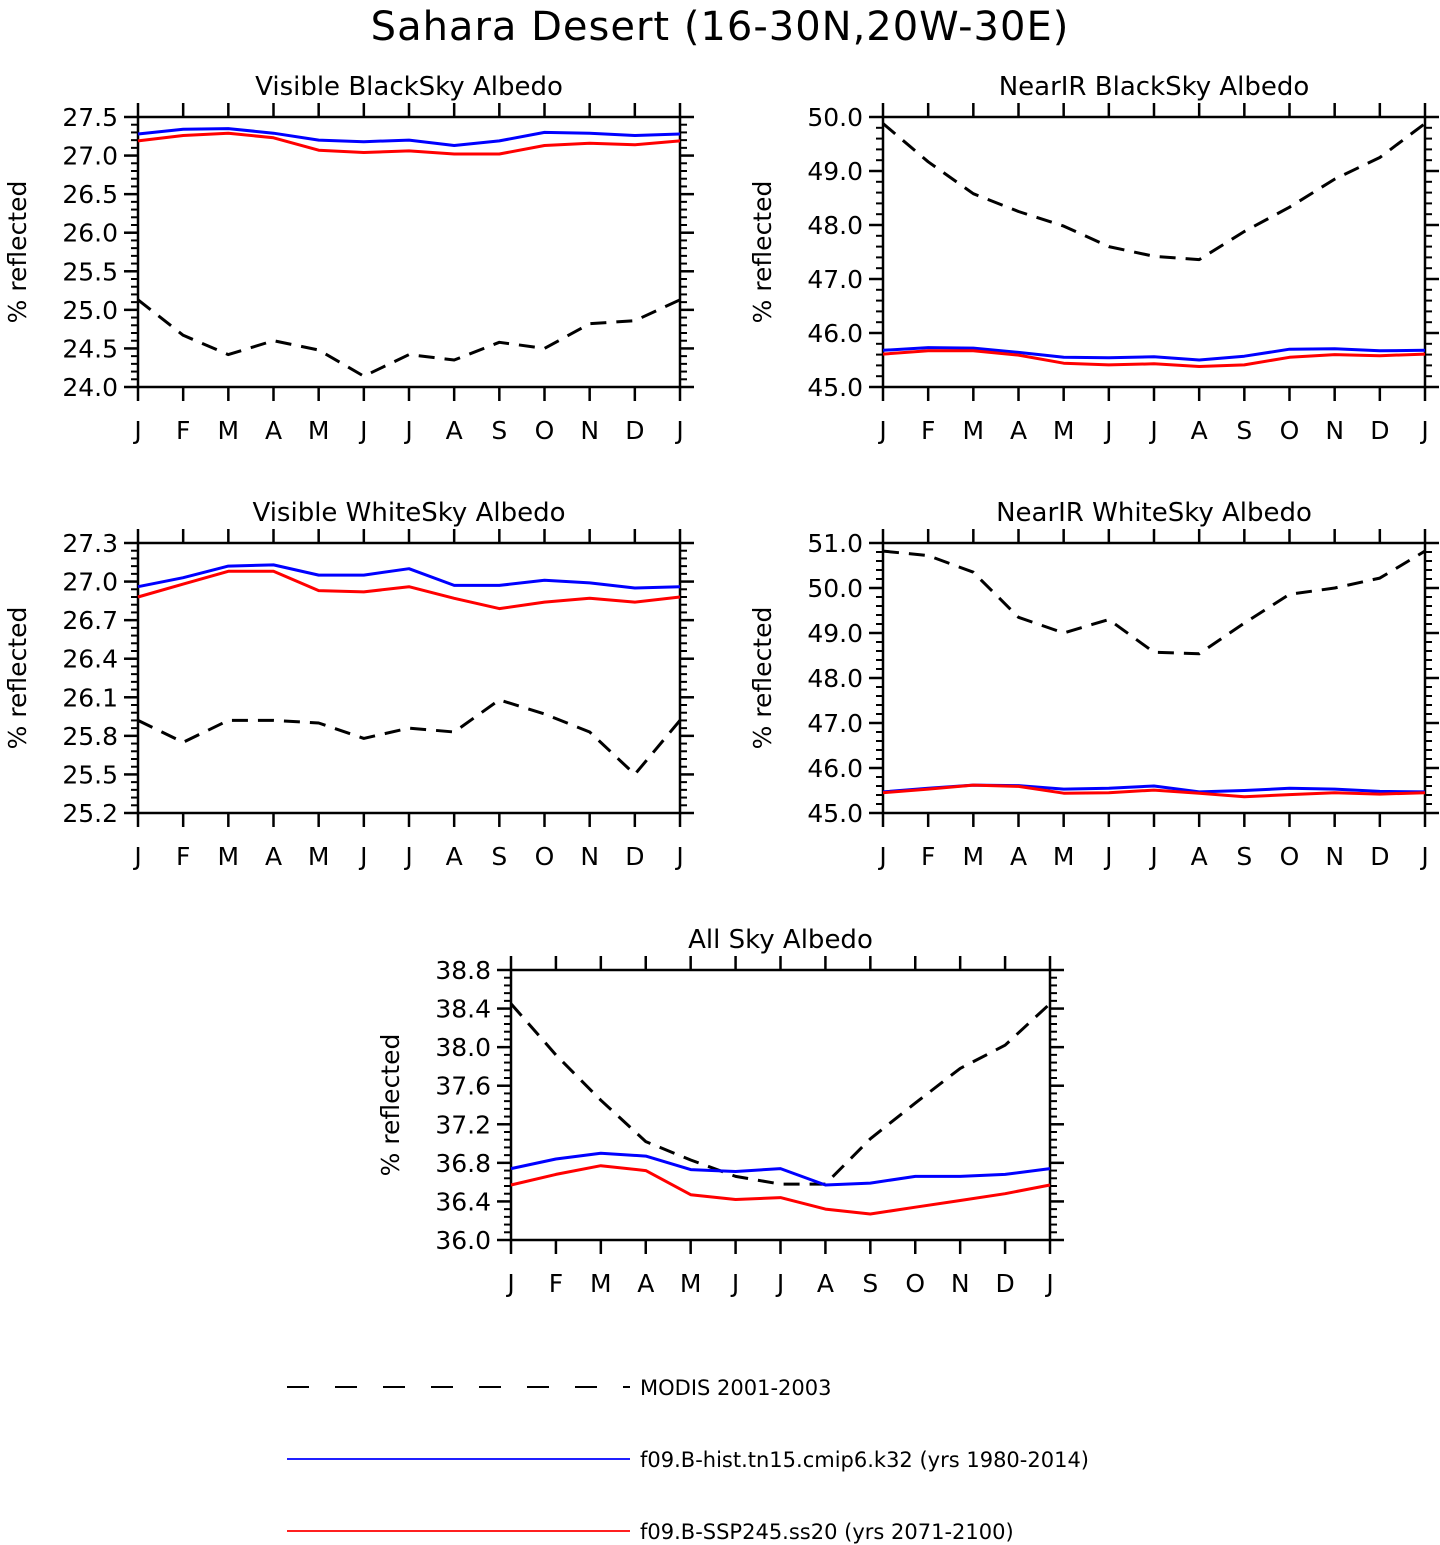 The image size is (1440, 1545). What do you see at coordinates (463, 970) in the screenshot?
I see `y-tick-label: 38.8` at bounding box center [463, 970].